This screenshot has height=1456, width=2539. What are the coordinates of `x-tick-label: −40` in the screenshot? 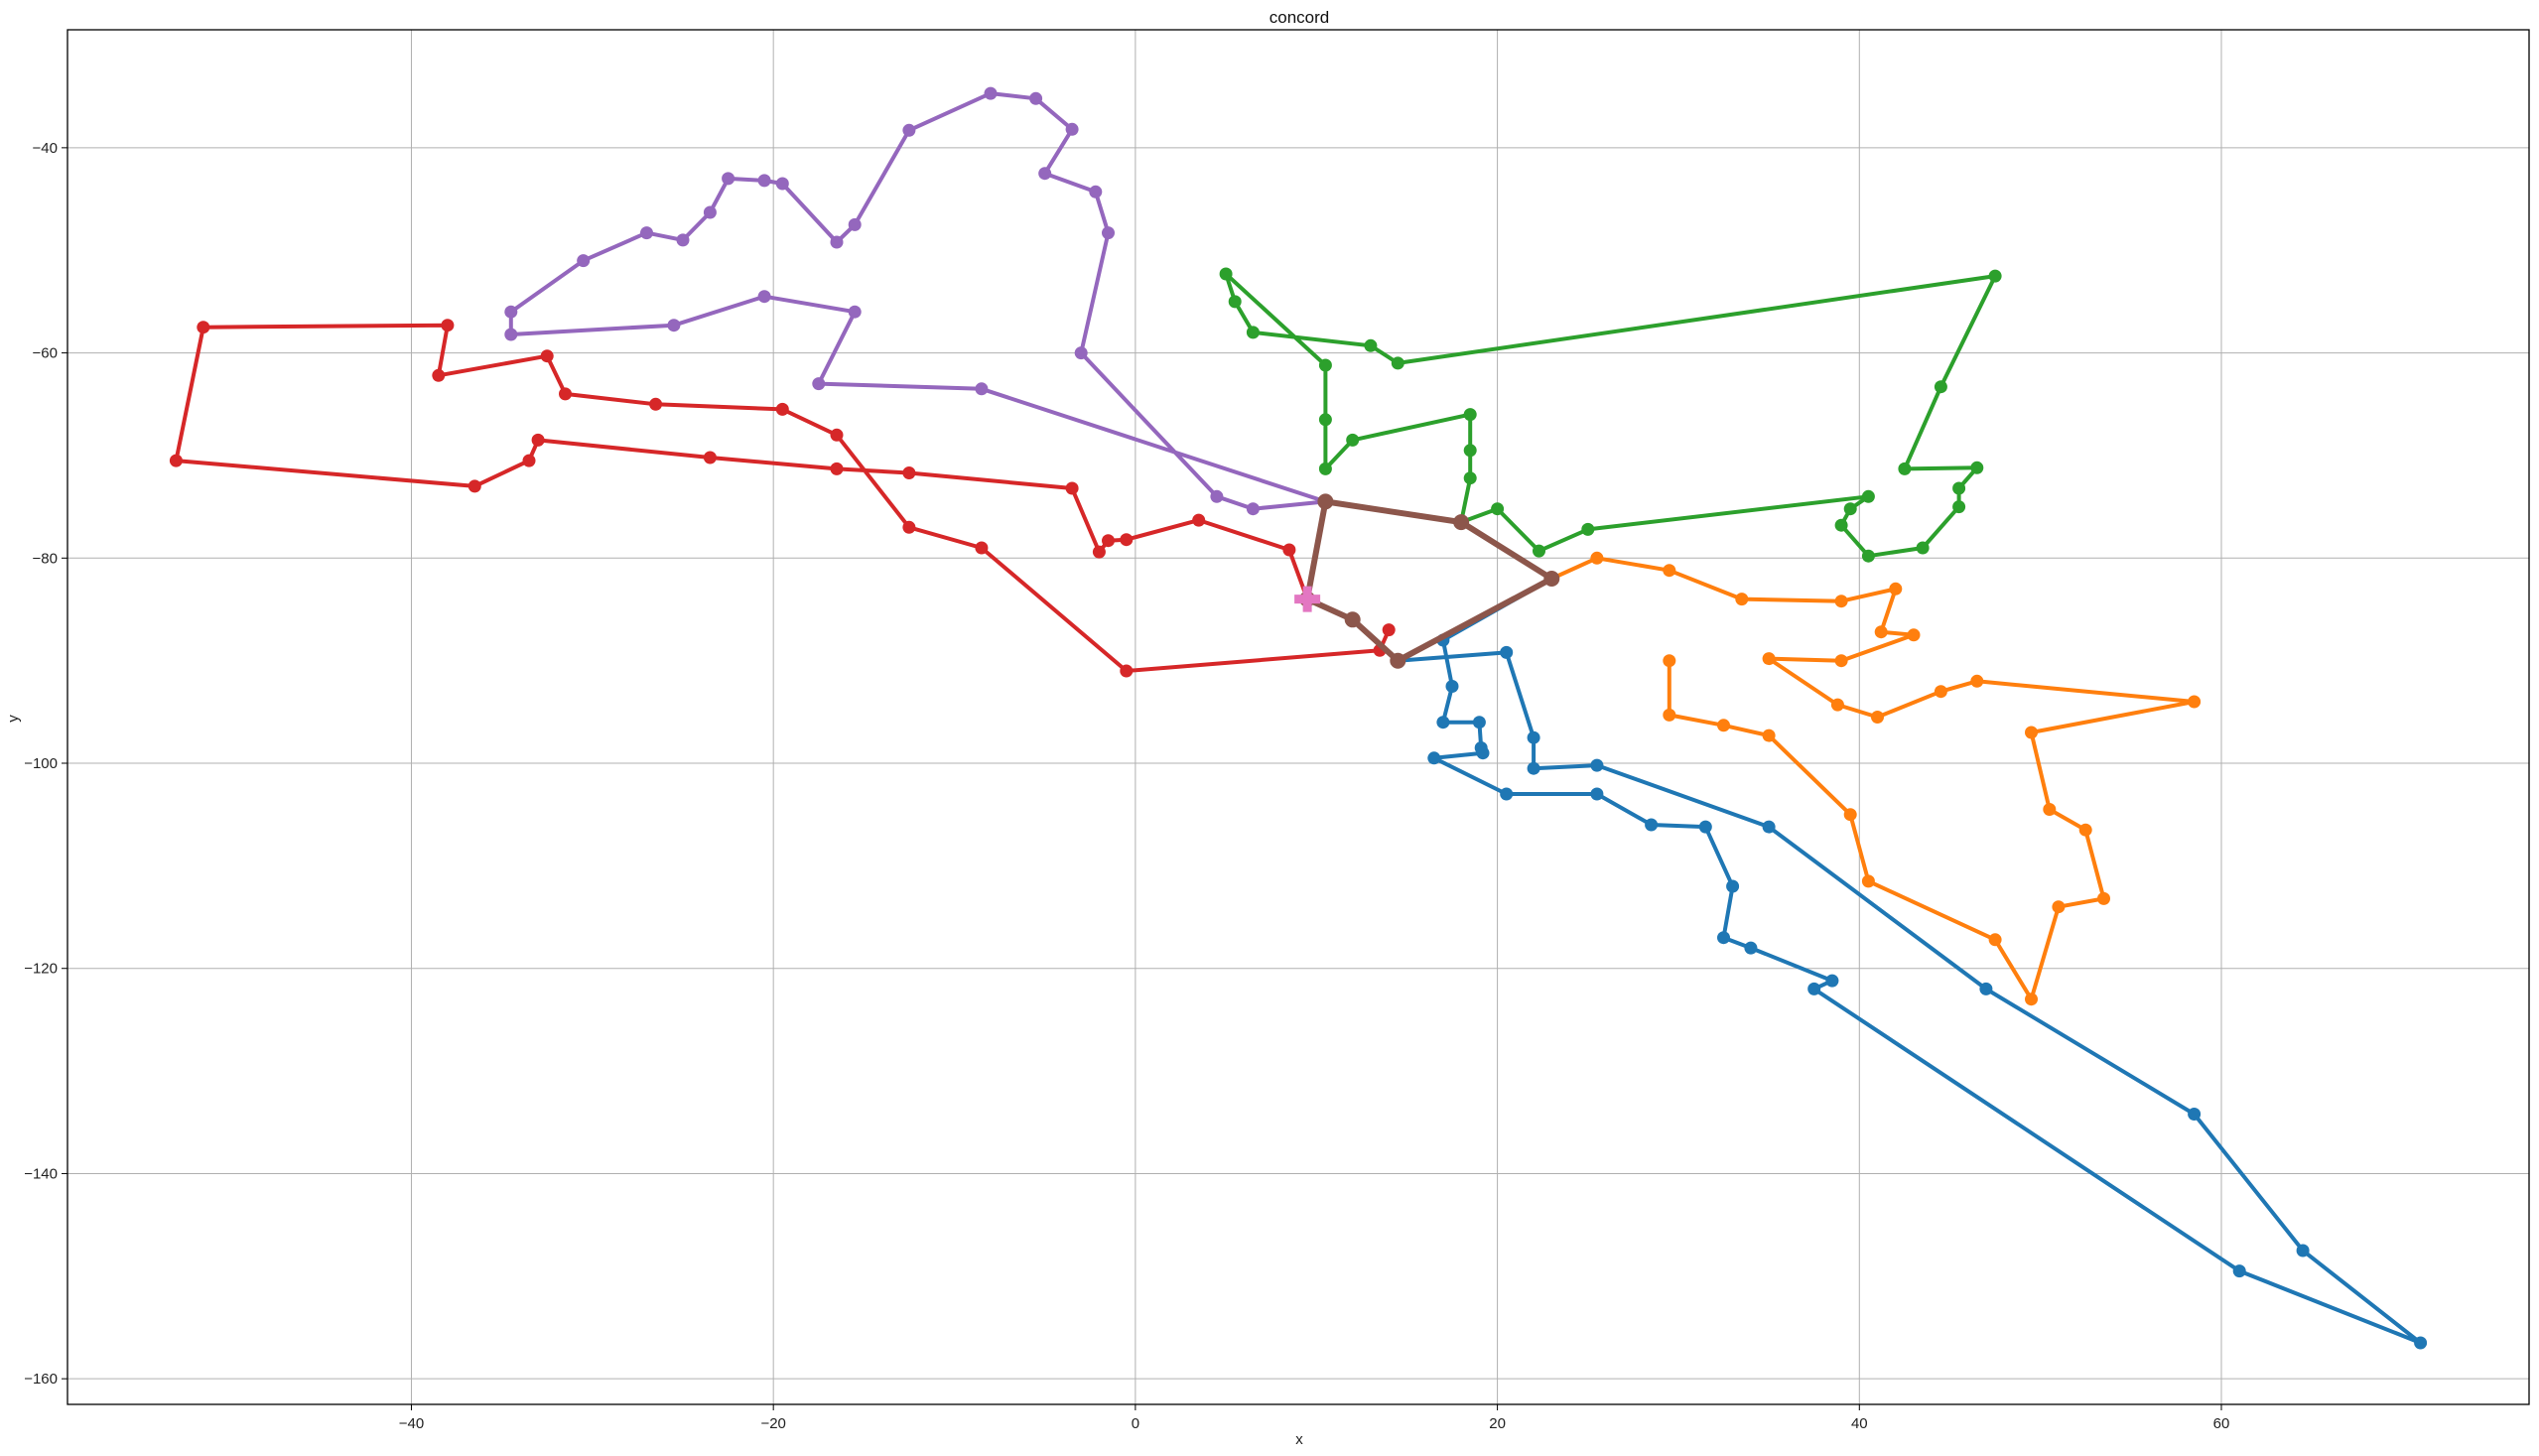 It's located at (411, 1423).